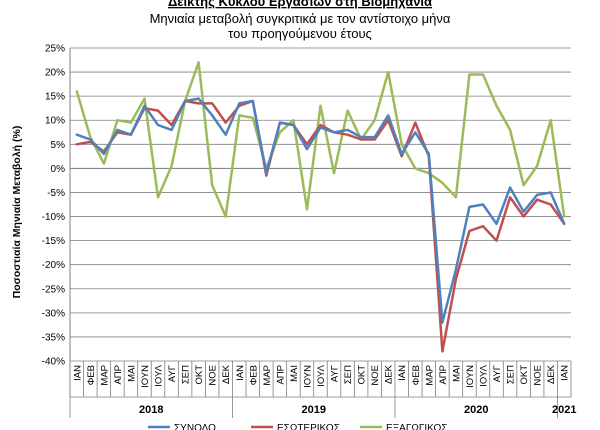  I want to click on year-label: 2018, so click(151, 410).